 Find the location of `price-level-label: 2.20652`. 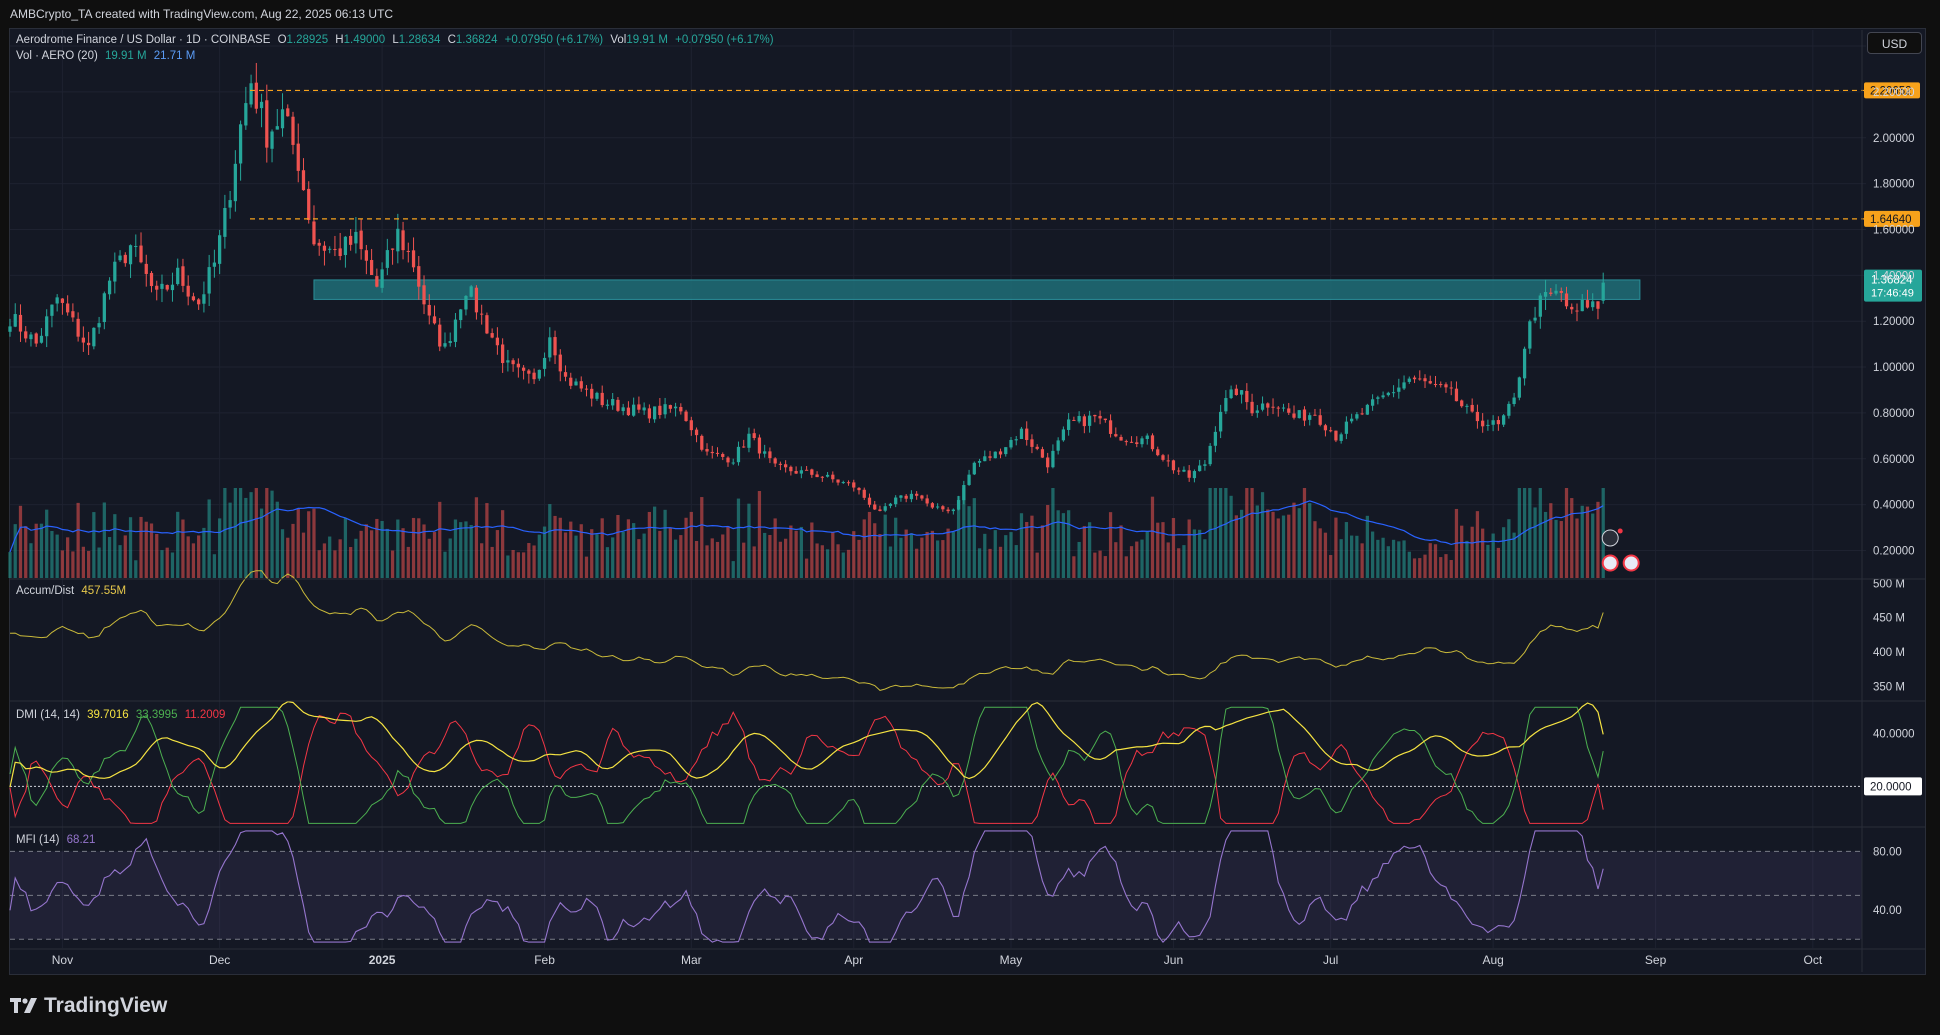

price-level-label: 2.20652 is located at coordinates (1891, 91).